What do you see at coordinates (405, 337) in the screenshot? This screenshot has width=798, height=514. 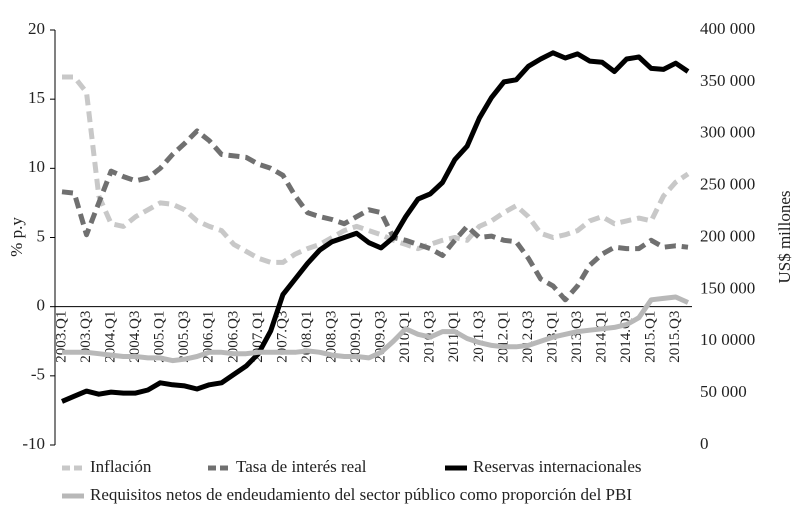 I see `x-tick-label: 2010.Q1` at bounding box center [405, 337].